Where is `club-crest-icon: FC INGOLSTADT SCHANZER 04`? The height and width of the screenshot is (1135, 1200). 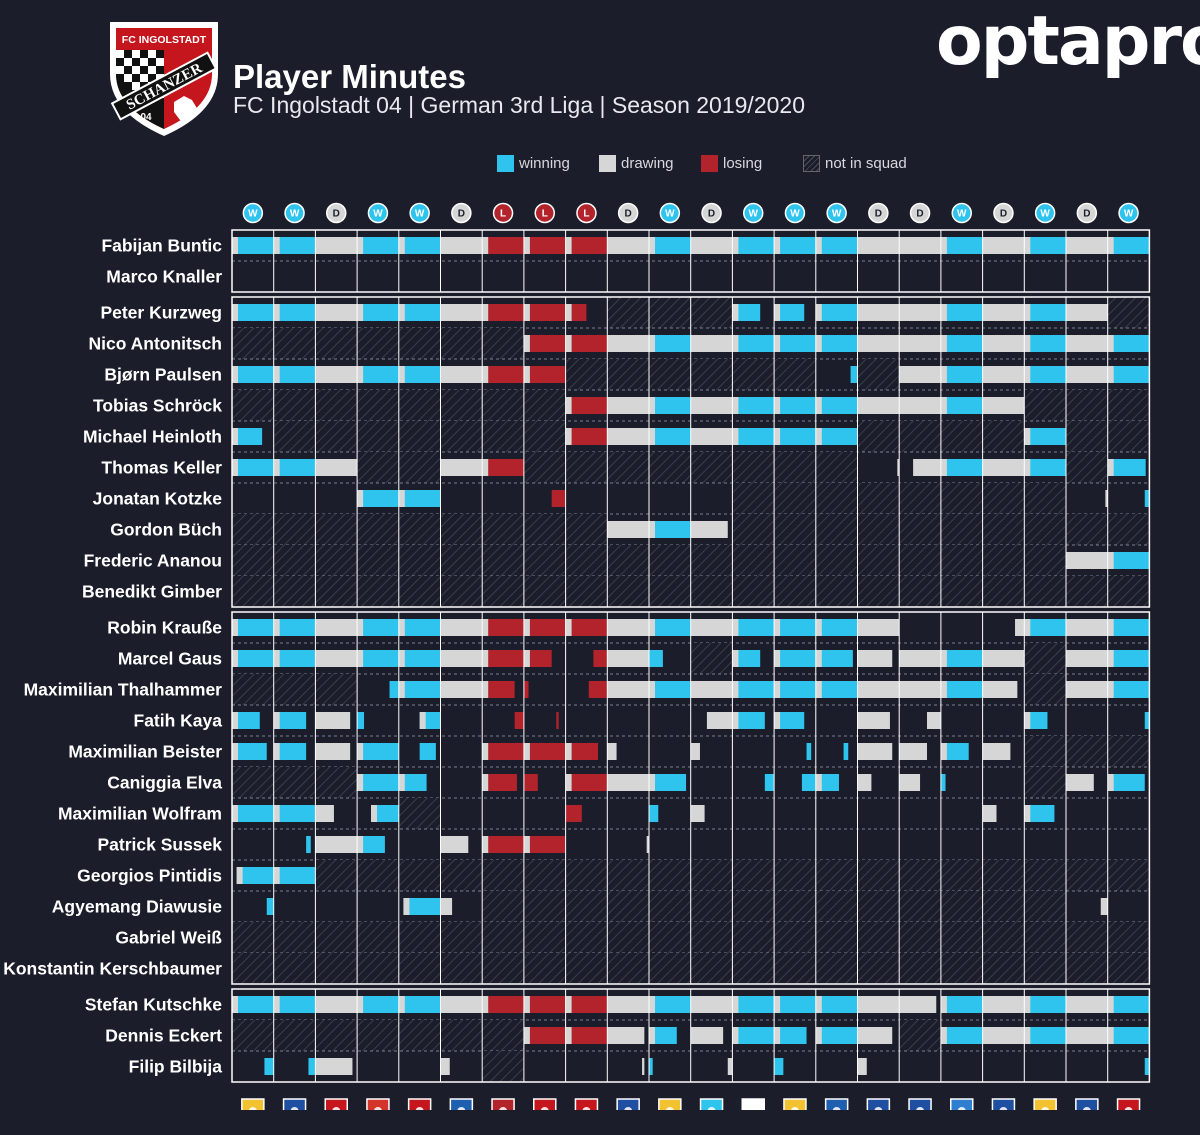 club-crest-icon: FC INGOLSTADT SCHANZER 04 is located at coordinates (164, 79).